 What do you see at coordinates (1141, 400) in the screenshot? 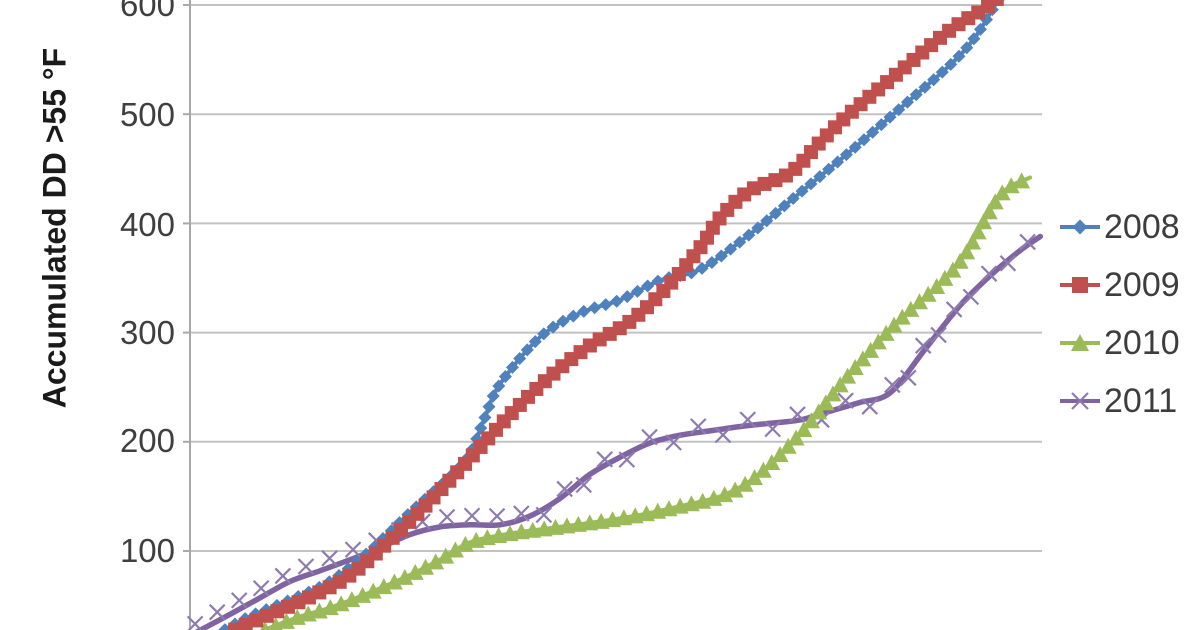
I see `legend-item-label: 2011` at bounding box center [1141, 400].